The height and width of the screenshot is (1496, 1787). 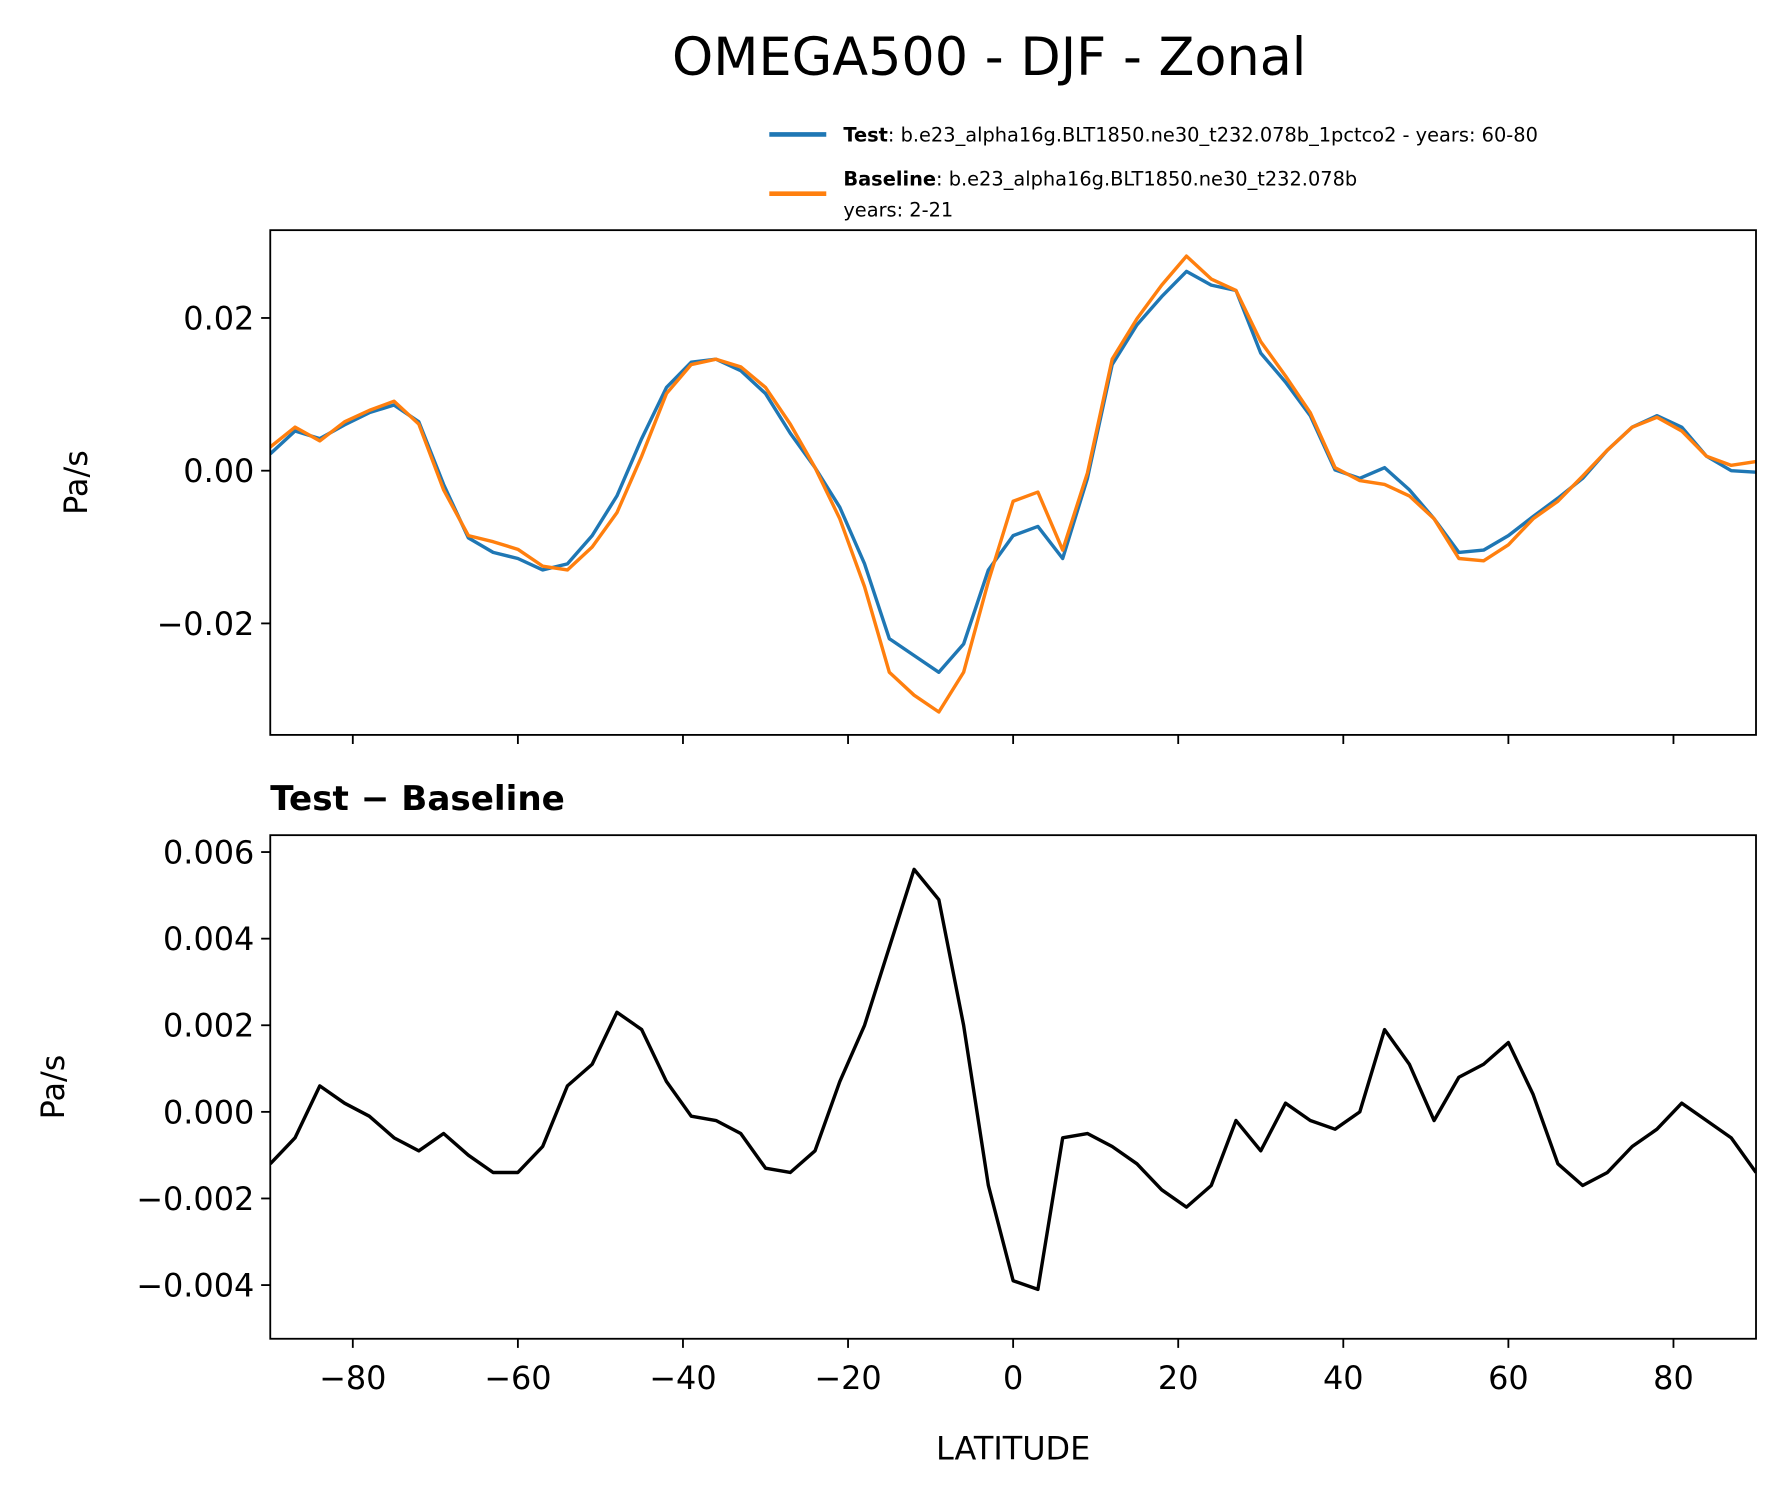 What do you see at coordinates (865, 134) in the screenshot?
I see `legend-name: Test` at bounding box center [865, 134].